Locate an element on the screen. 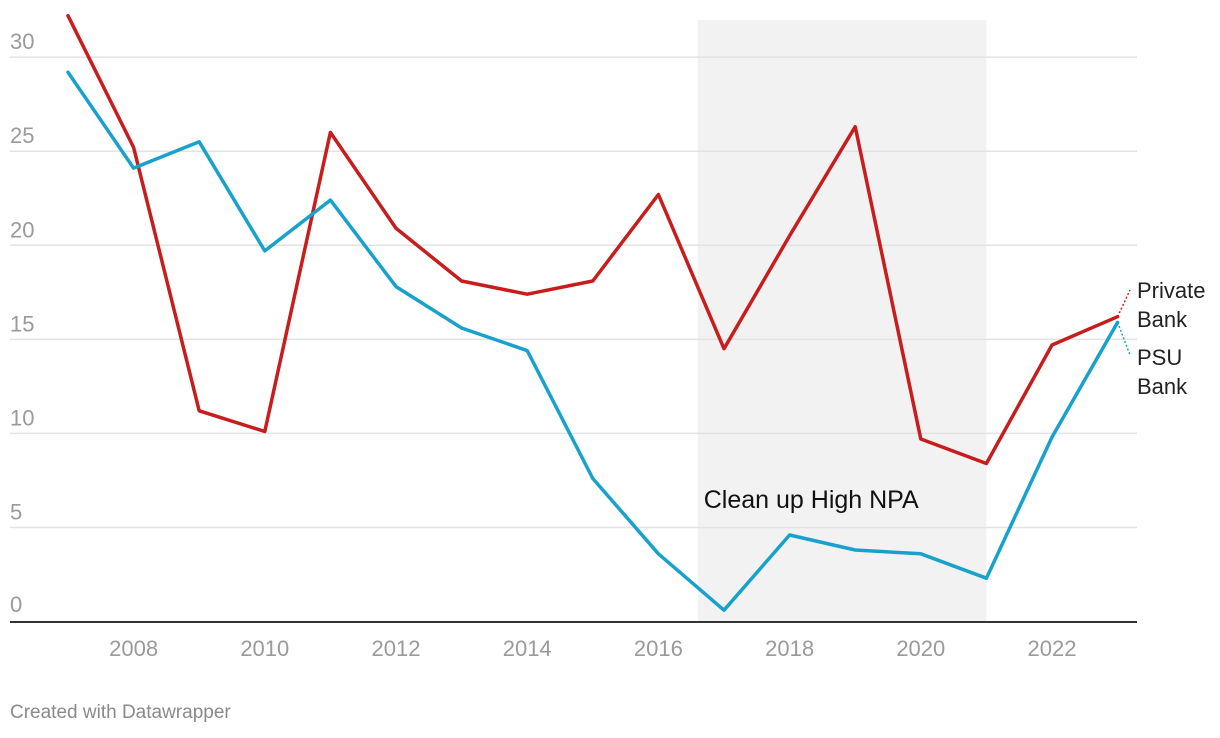 The width and height of the screenshot is (1220, 738). series-label-private-bank: Private is located at coordinates (1171, 290).